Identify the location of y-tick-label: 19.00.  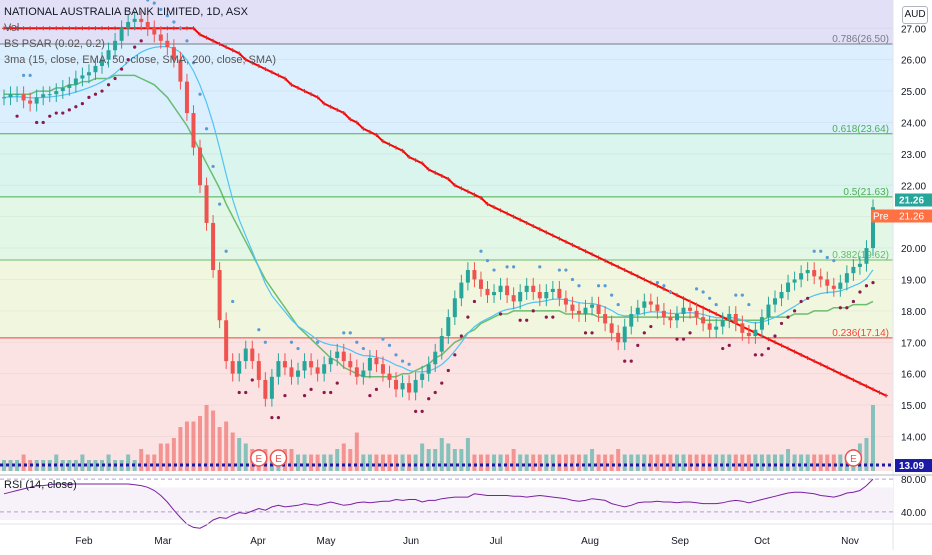
(913, 280).